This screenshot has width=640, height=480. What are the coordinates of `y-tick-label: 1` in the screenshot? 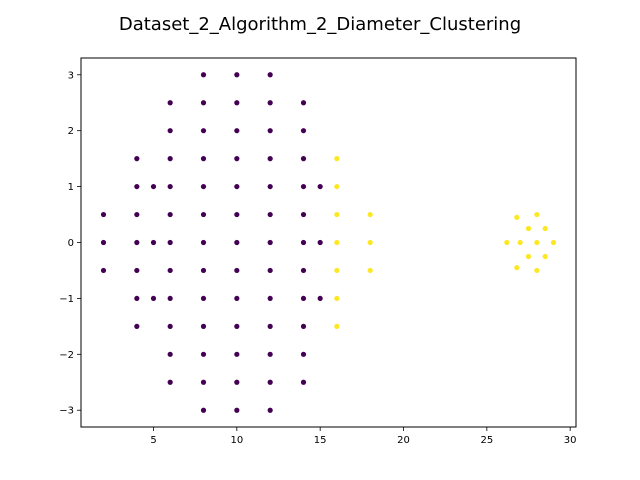 It's located at (71, 187).